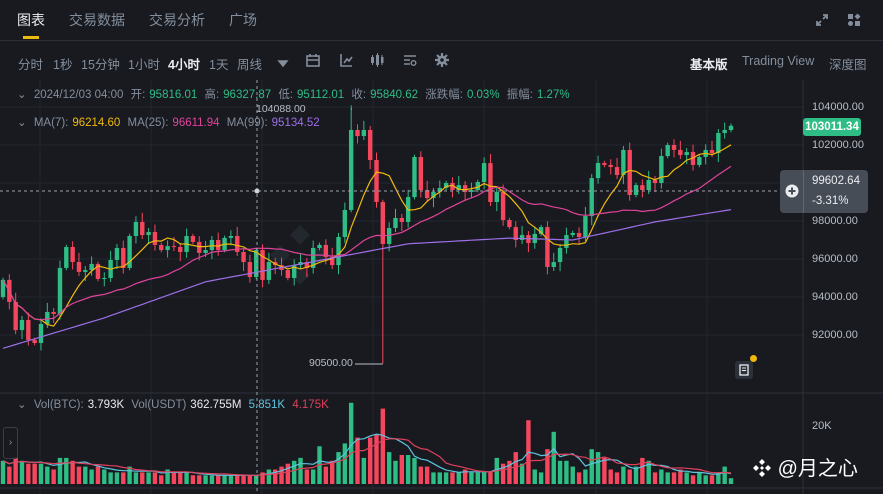 The width and height of the screenshot is (883, 494). I want to click on add-alert-plus-icon, so click(792, 191).